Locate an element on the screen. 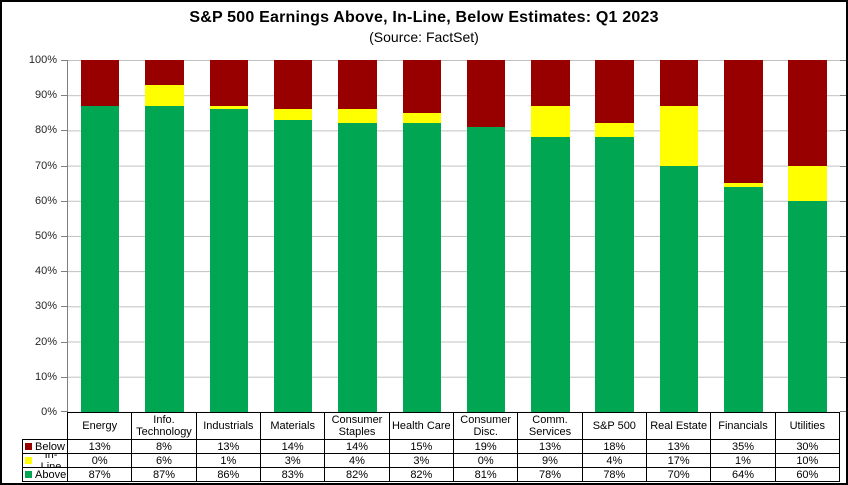  chart-subtitle: (Source: FactSet) is located at coordinates (424, 37).